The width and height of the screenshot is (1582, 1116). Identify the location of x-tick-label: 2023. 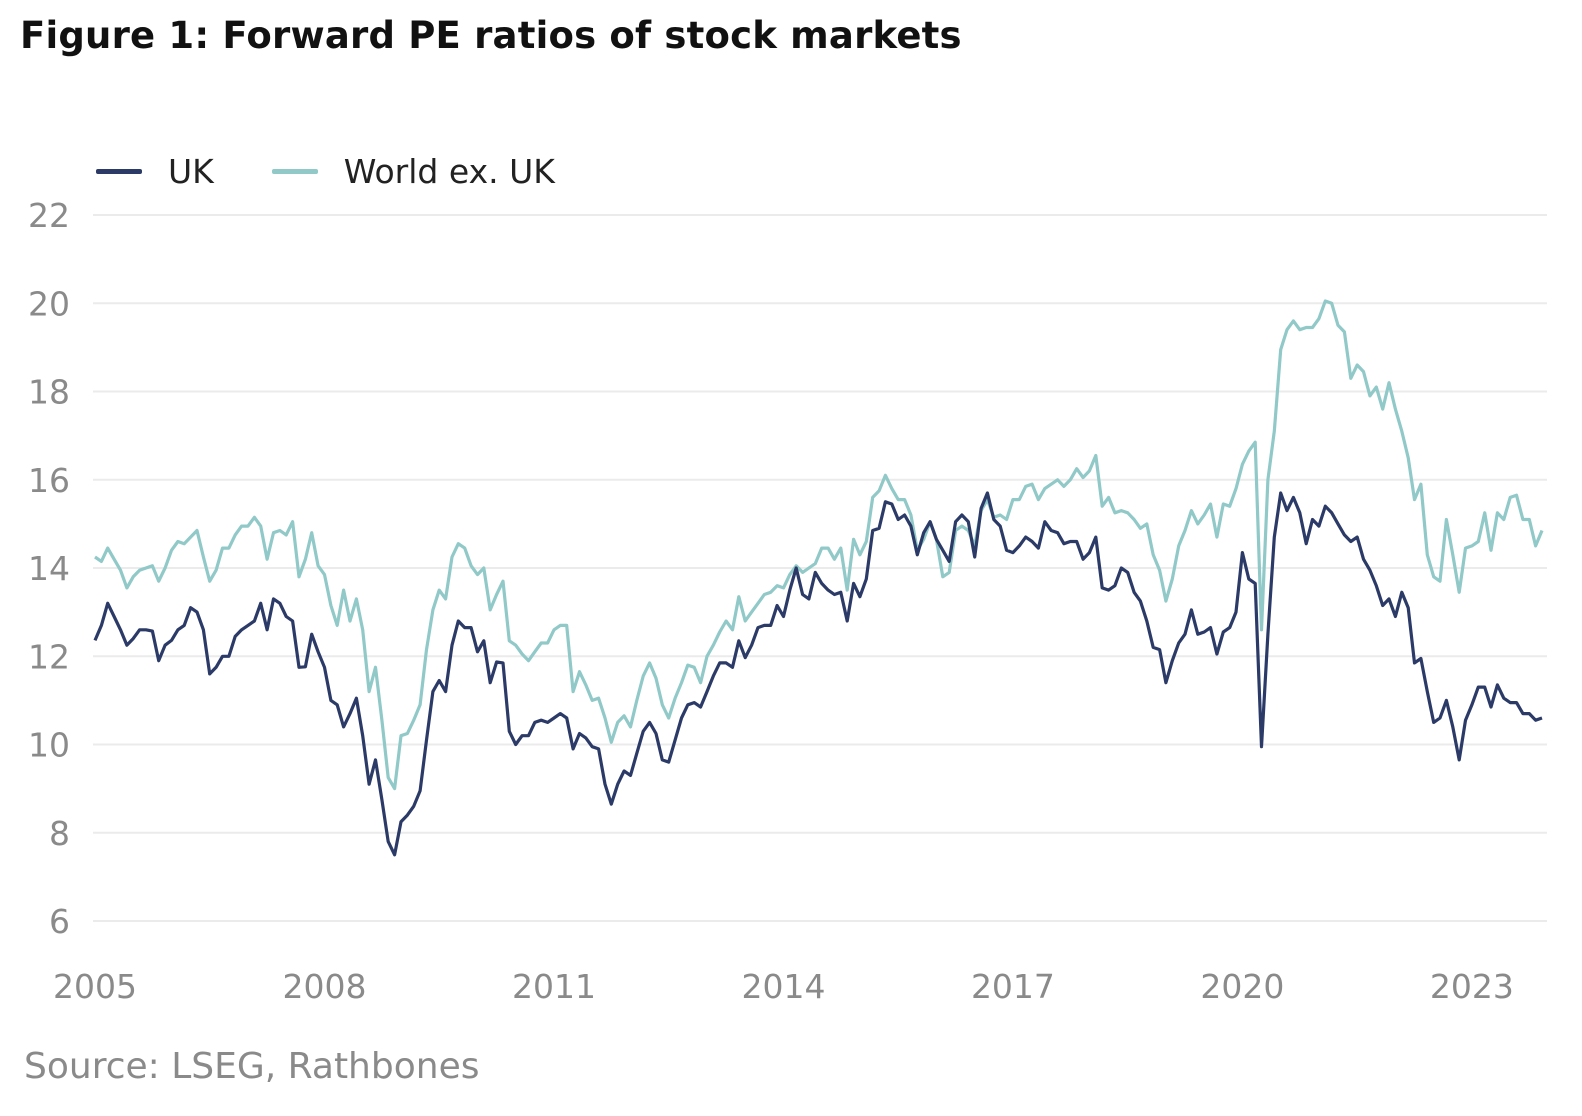
(1472, 986).